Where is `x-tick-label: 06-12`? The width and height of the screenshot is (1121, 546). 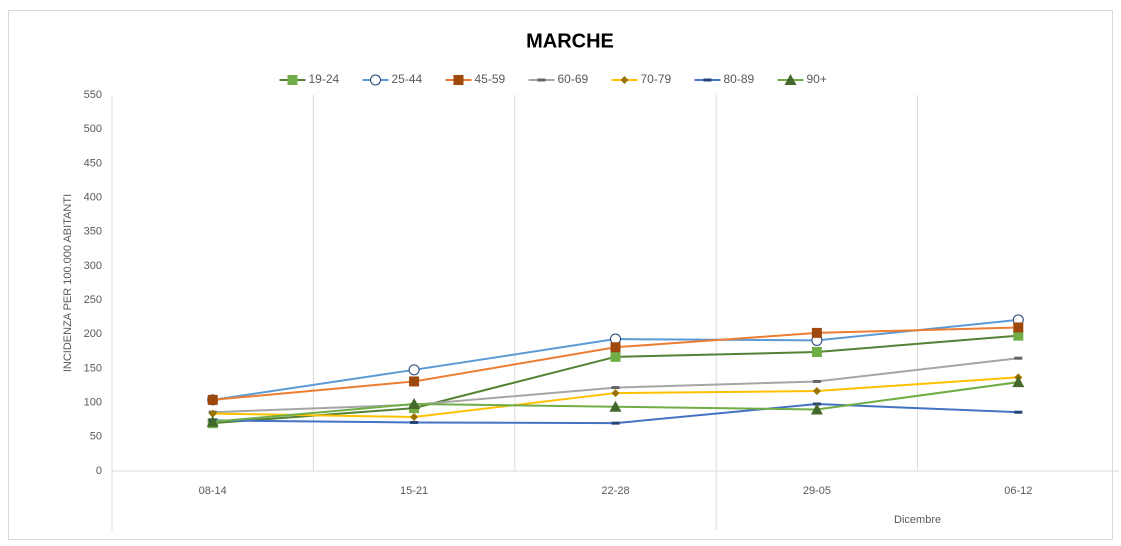
x-tick-label: 06-12 is located at coordinates (1018, 491).